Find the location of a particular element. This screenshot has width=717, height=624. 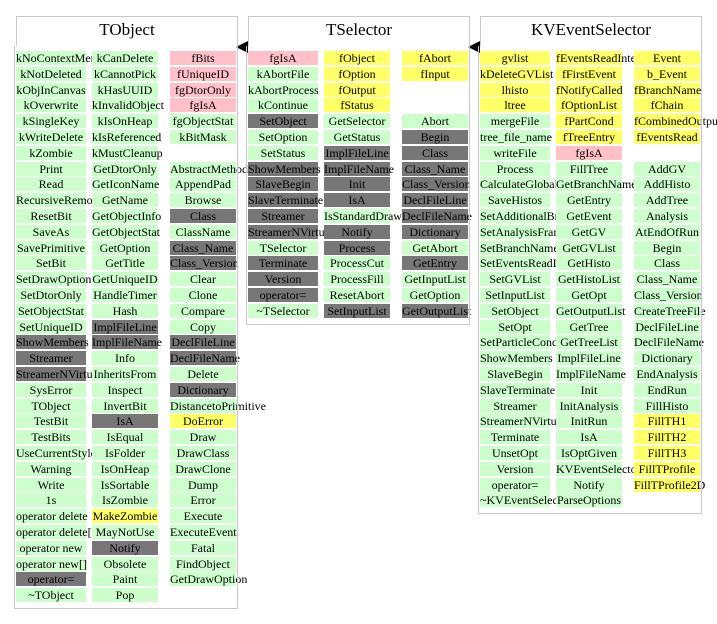

member-cell: Fatal is located at coordinates (203, 548).